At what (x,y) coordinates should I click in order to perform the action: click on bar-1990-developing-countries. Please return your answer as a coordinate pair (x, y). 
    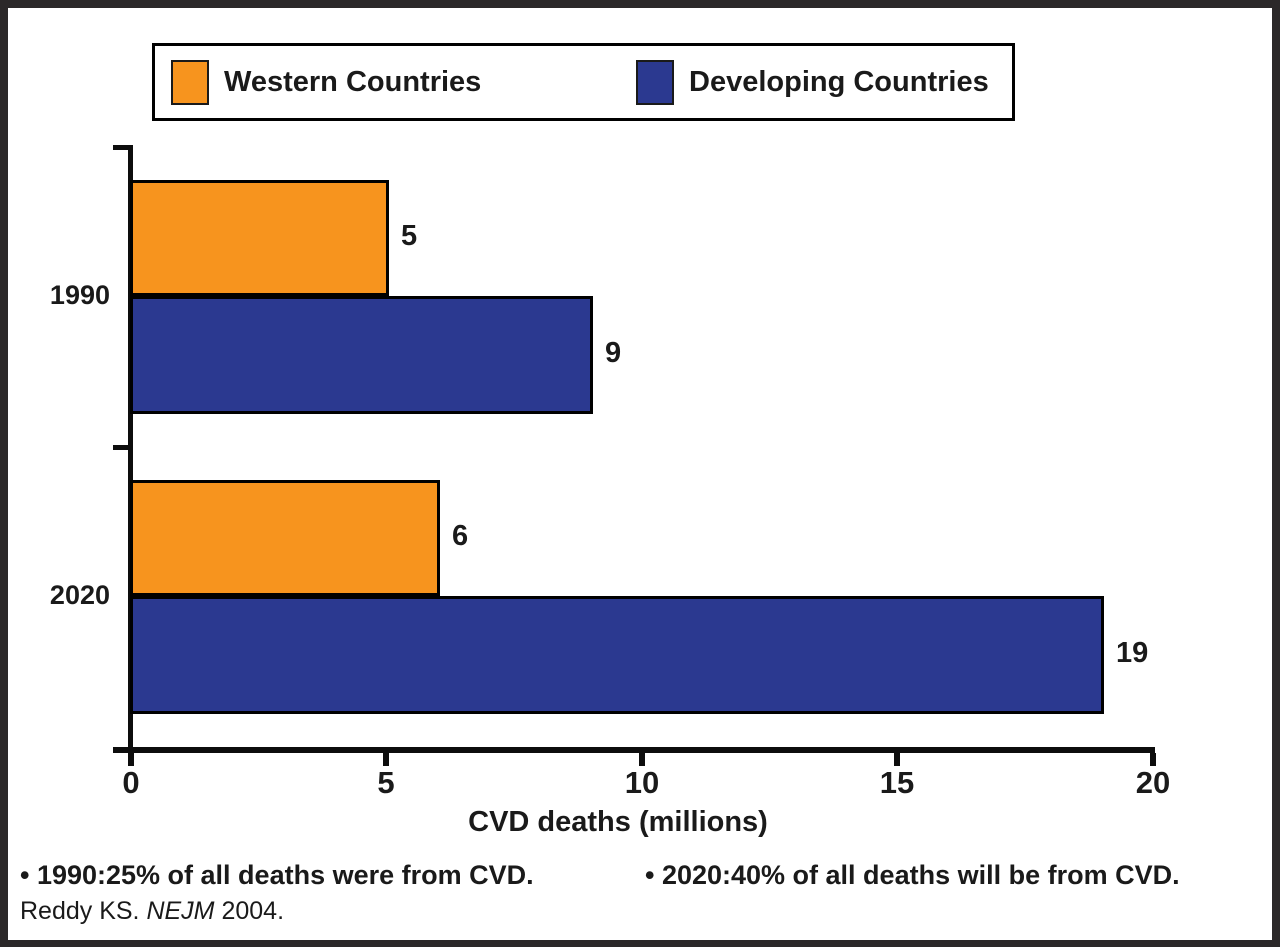
    Looking at the image, I should click on (361, 355).